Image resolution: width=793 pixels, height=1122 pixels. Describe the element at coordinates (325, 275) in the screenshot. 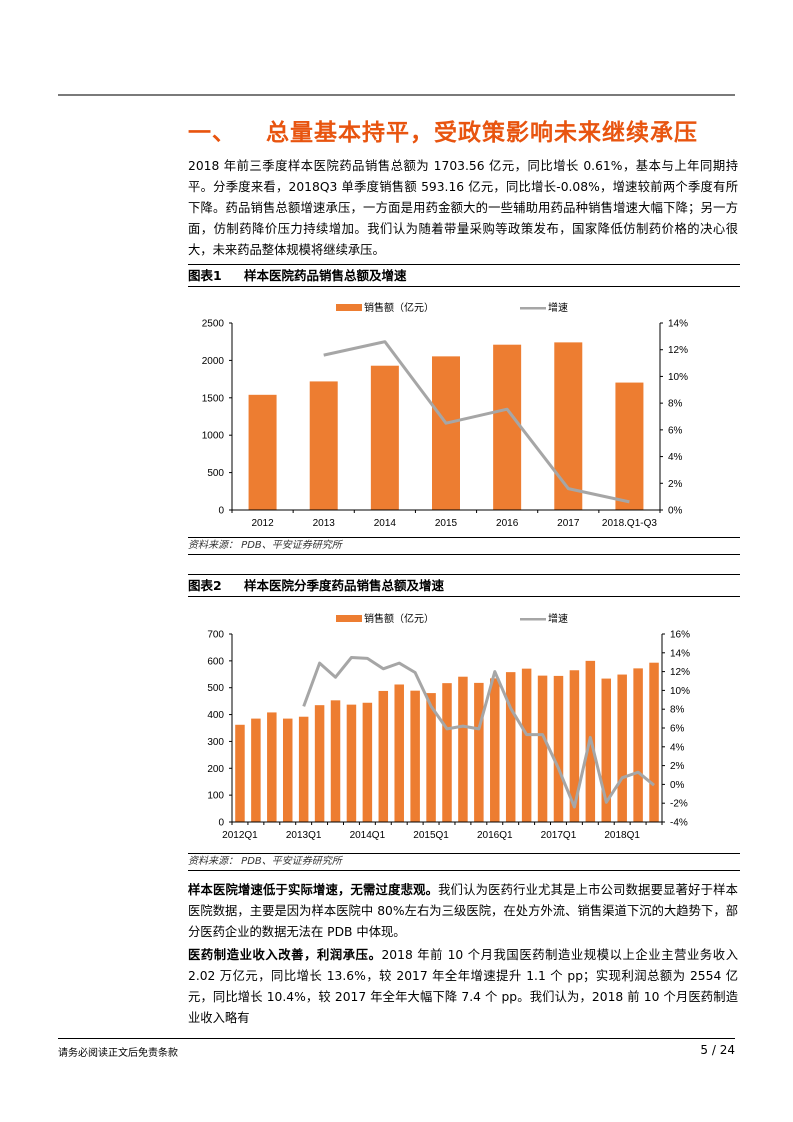

I see `figure-1-title: 样本医院药品销售总额及增速` at that location.